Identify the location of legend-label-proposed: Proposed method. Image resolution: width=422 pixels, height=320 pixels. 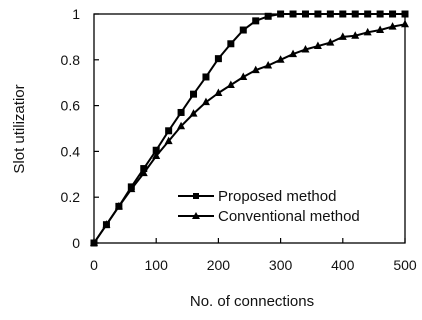
(277, 196).